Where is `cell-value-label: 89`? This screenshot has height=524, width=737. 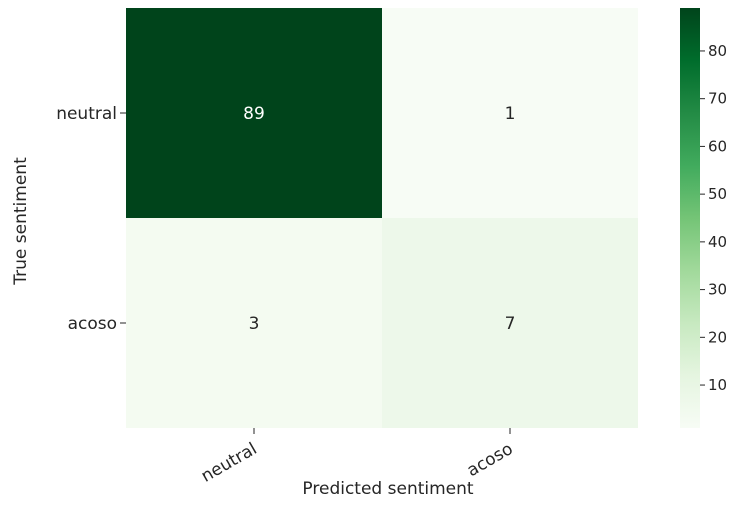 cell-value-label: 89 is located at coordinates (254, 114).